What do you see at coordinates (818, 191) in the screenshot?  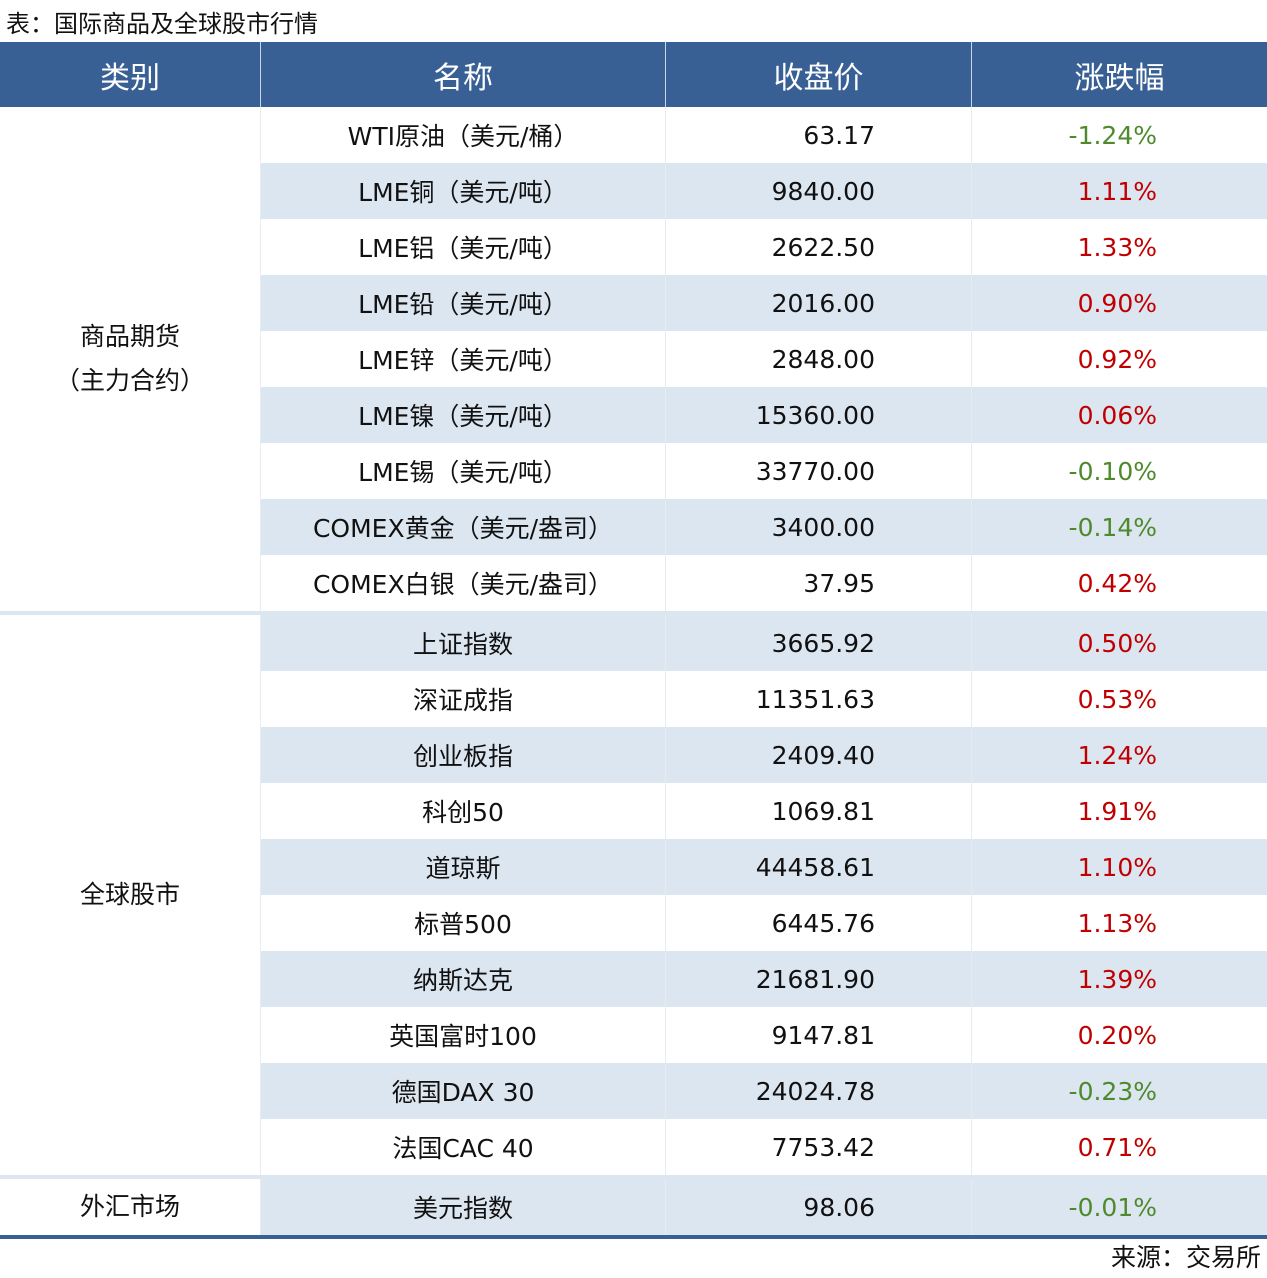 I see `price-cell: 9840.00` at bounding box center [818, 191].